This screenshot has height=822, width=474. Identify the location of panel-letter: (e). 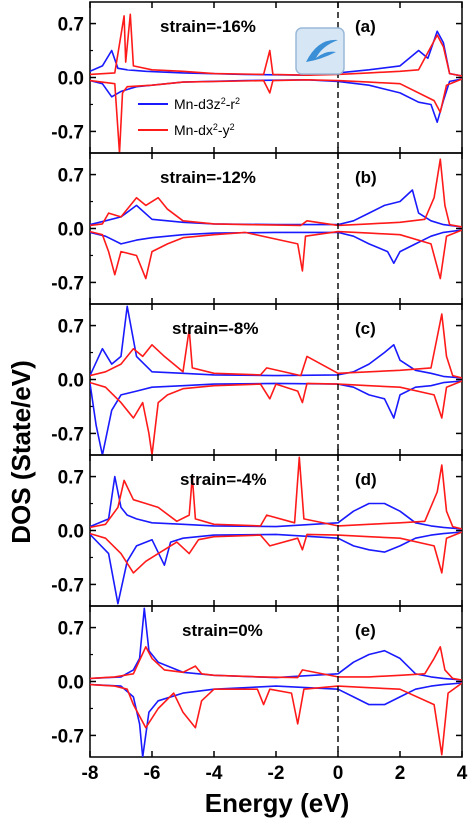
(365, 630).